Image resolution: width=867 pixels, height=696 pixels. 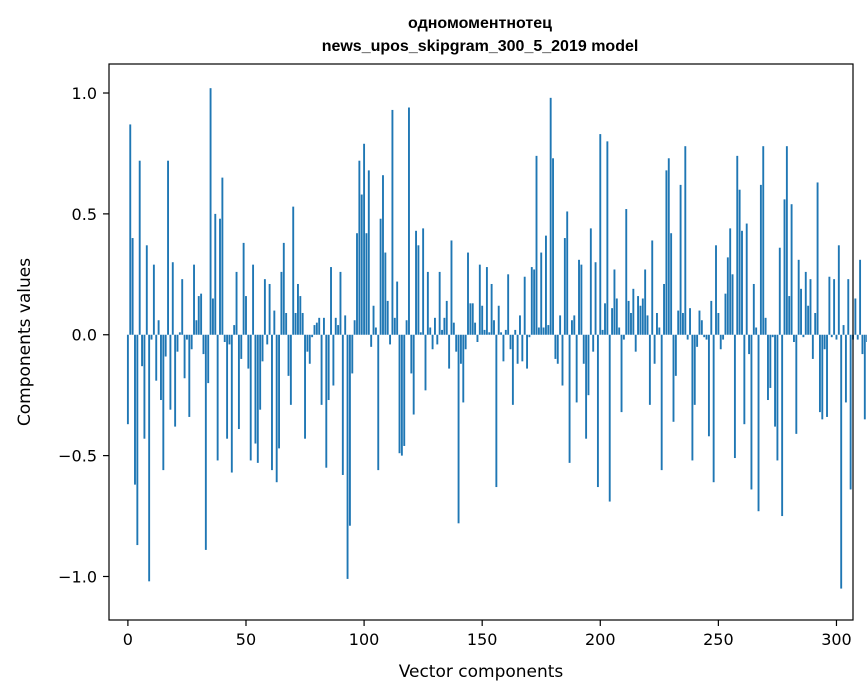 I want to click on y-axis-ticks: −1.0 −0.5 0.0 0.5 1.0, so click(x=83, y=335).